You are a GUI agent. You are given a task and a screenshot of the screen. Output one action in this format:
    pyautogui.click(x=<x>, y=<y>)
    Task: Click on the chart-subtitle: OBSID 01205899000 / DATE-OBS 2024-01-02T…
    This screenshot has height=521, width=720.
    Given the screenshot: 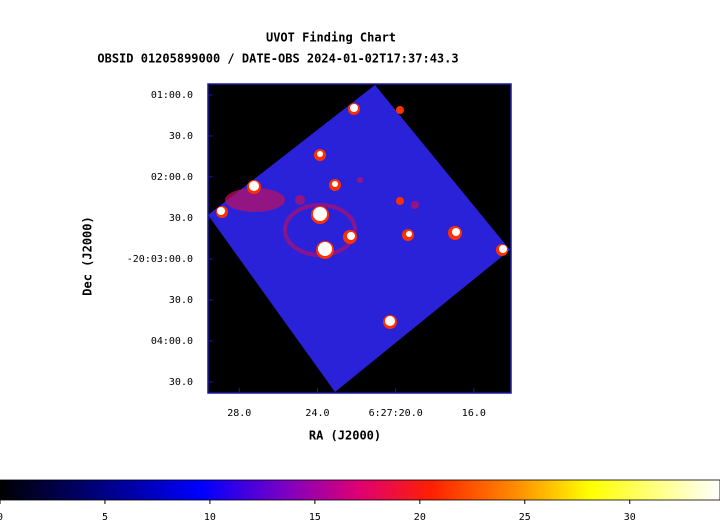 What is the action you would take?
    pyautogui.click(x=277, y=59)
    